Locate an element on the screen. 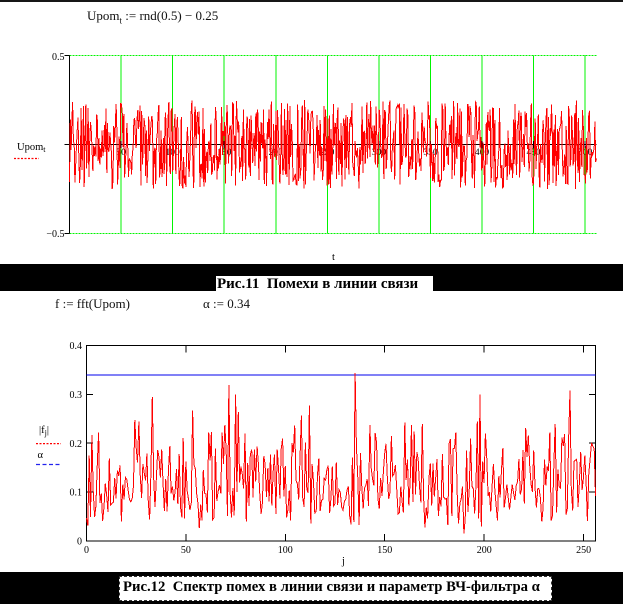  svg-text: |fj| is located at coordinates (44, 431).